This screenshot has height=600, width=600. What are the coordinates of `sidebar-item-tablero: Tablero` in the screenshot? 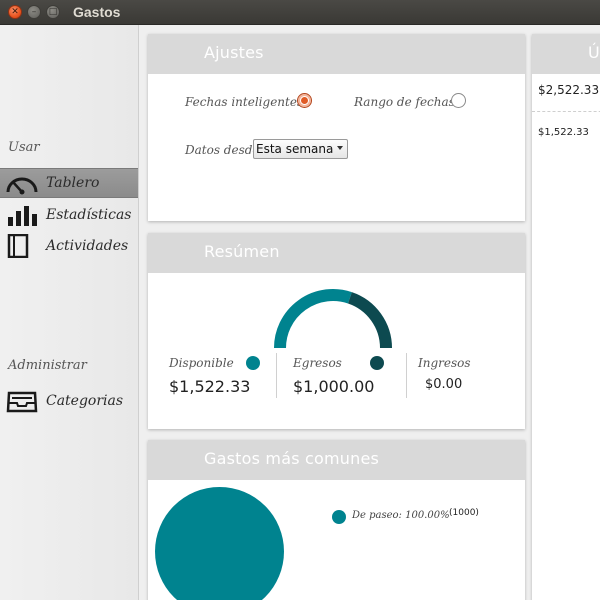 It's located at (69, 183).